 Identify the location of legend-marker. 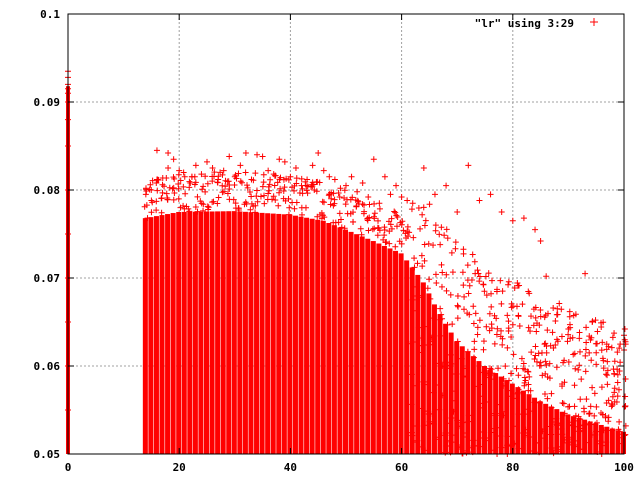
(594, 22).